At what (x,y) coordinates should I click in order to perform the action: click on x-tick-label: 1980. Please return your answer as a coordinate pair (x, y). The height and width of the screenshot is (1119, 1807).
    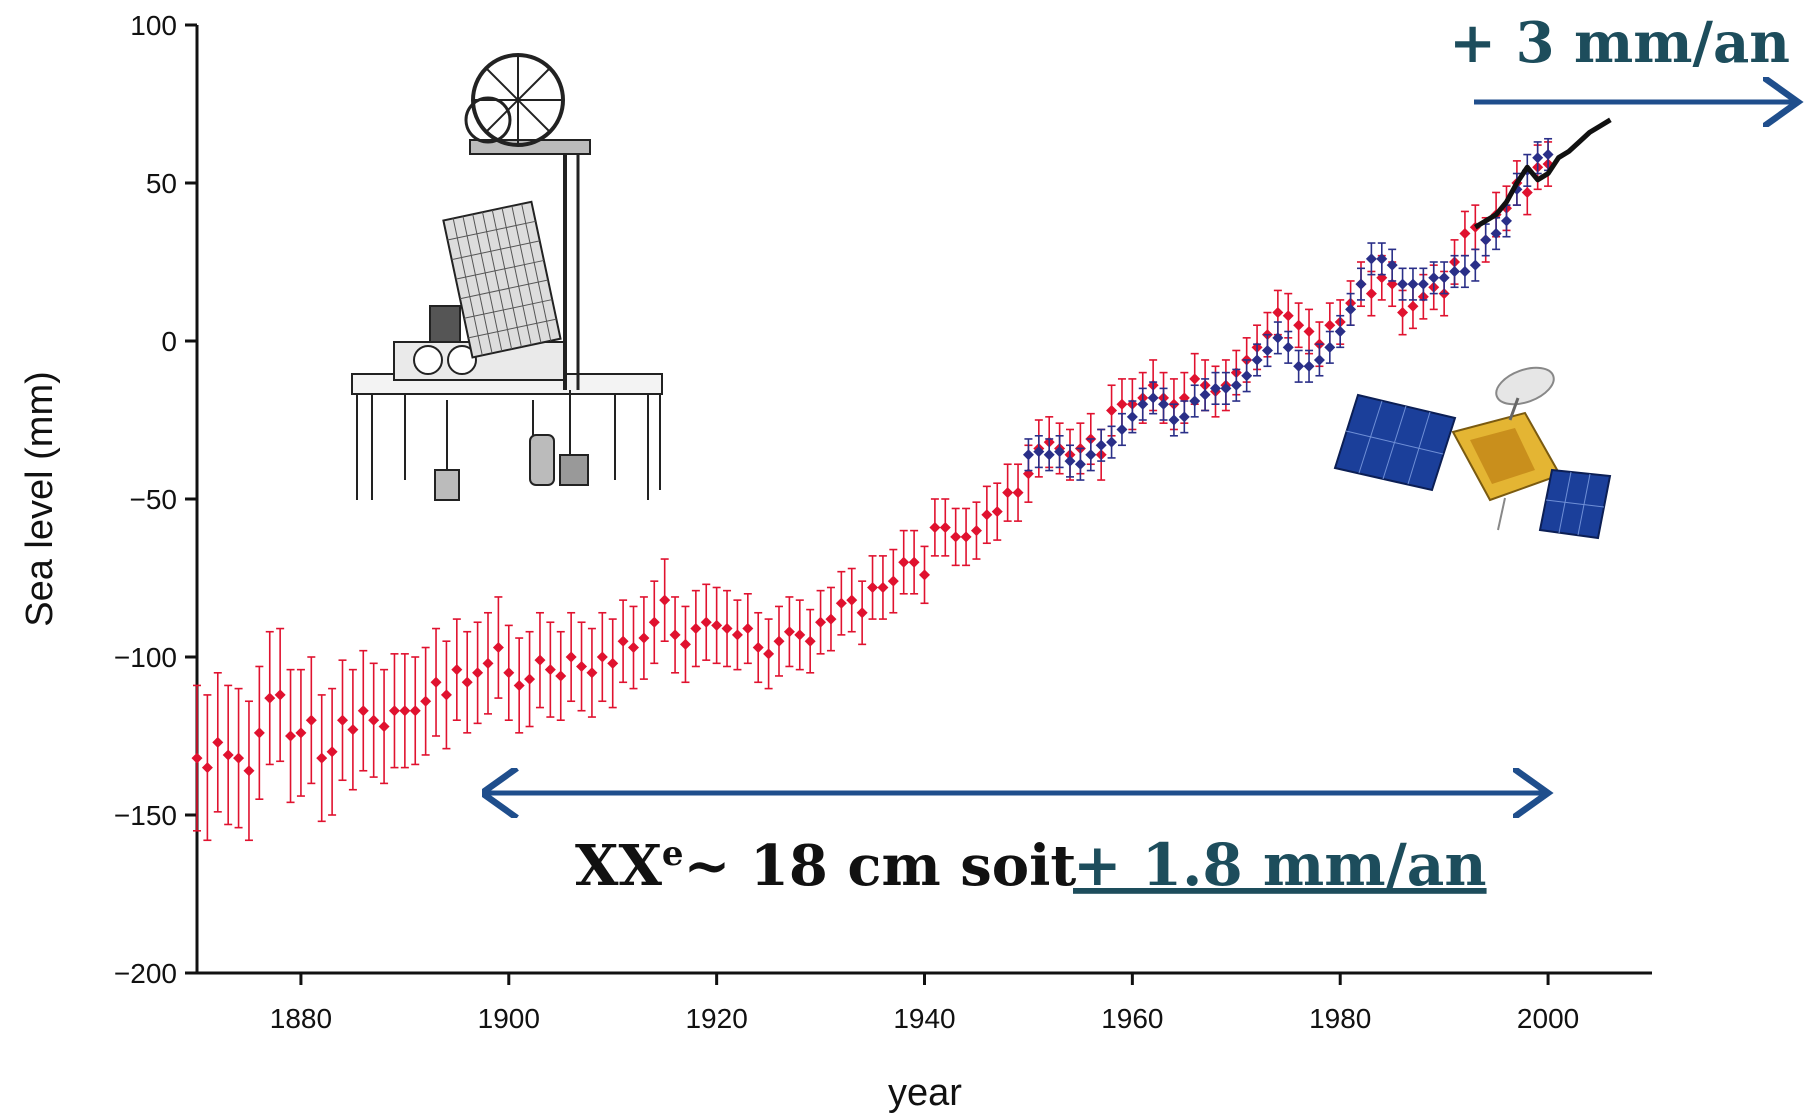
    Looking at the image, I should click on (1340, 1018).